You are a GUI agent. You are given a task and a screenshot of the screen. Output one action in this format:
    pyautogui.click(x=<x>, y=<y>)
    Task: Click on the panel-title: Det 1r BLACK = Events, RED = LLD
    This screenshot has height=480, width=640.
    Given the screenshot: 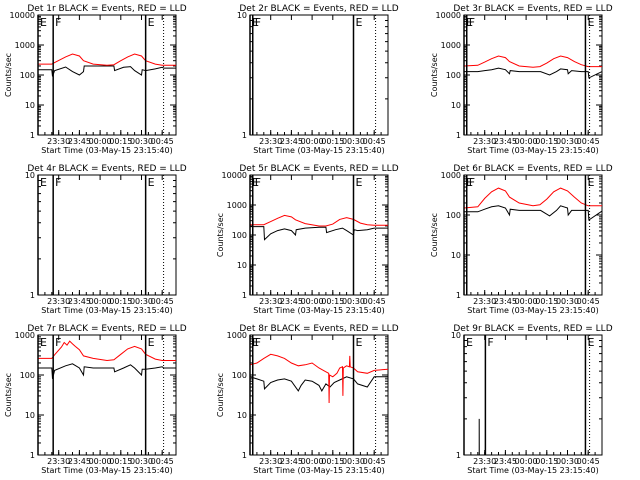 What is the action you would take?
    pyautogui.click(x=106, y=9)
    